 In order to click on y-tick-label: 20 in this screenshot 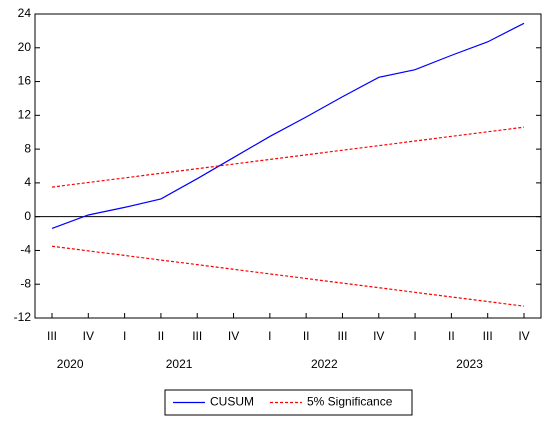, I will do `click(25, 47)`.